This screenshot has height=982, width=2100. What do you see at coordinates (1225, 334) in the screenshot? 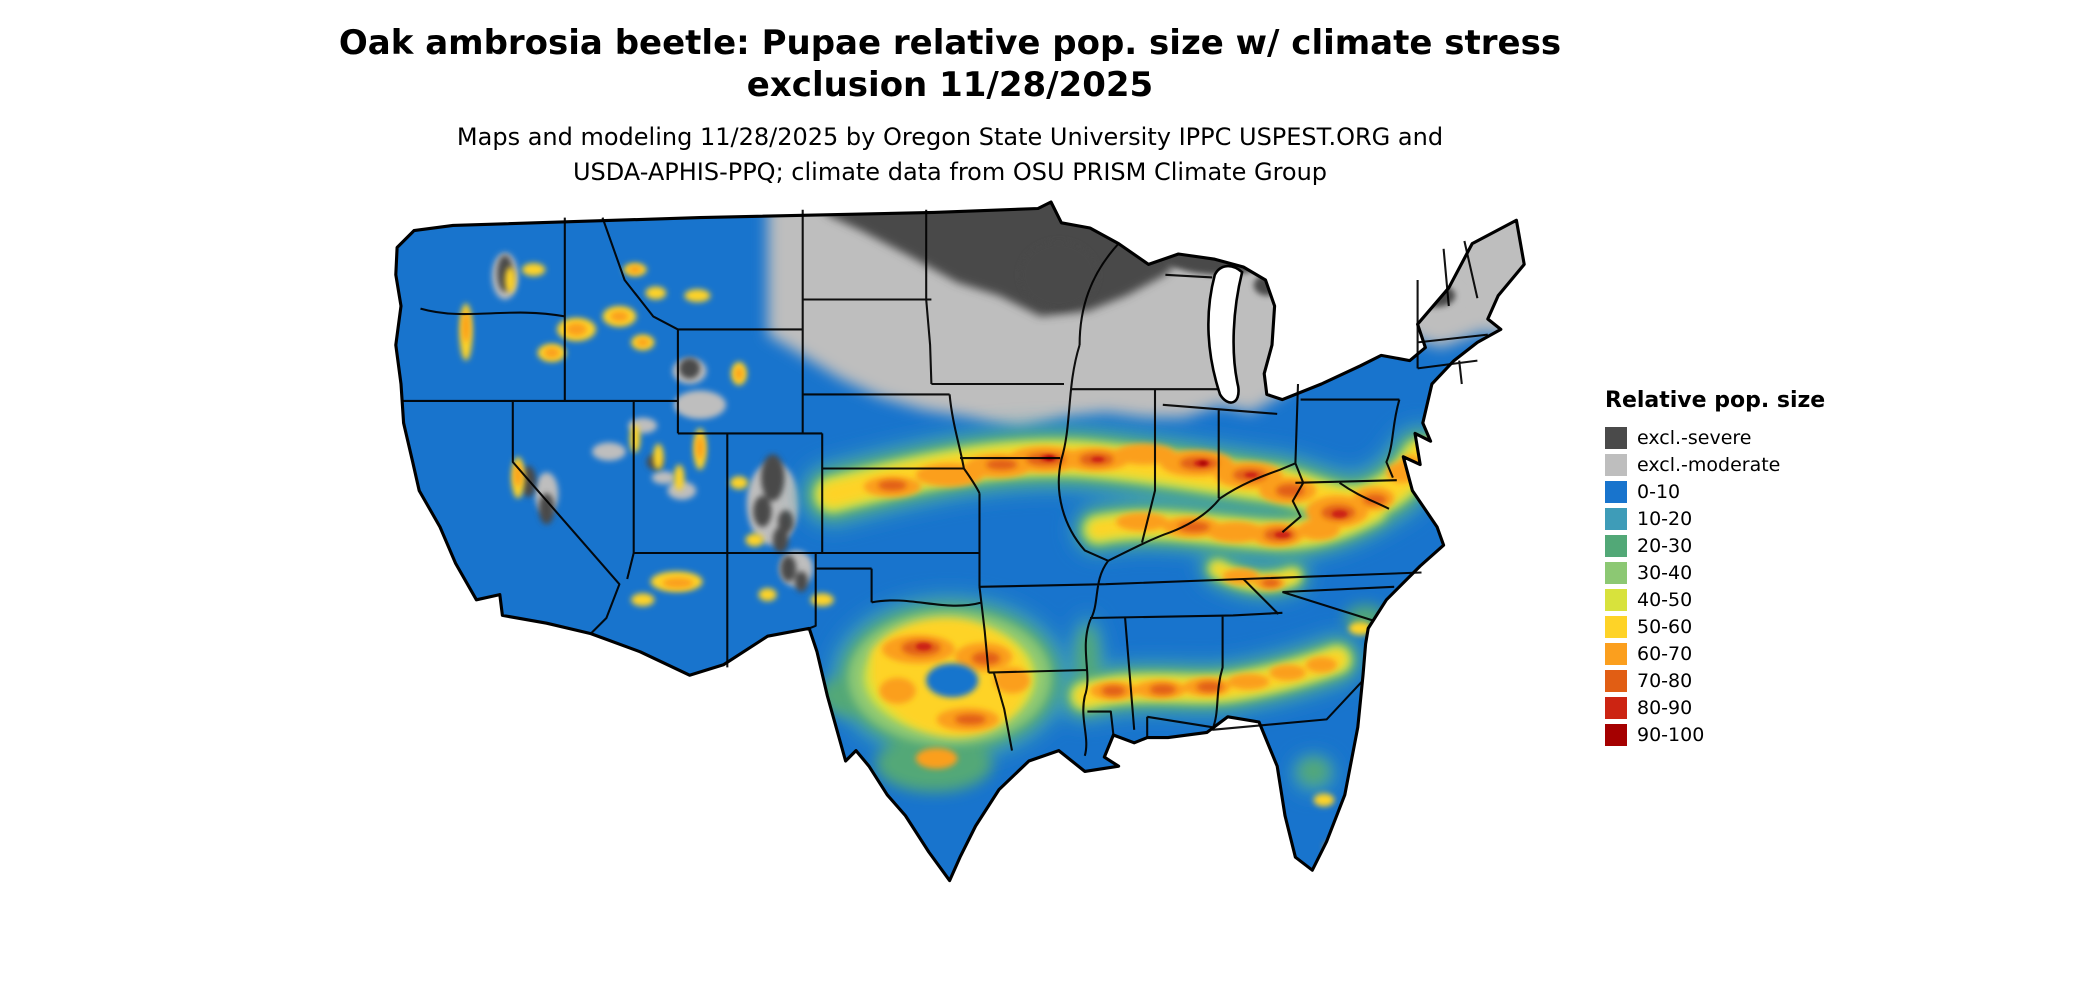
I see `lake-michigan` at bounding box center [1225, 334].